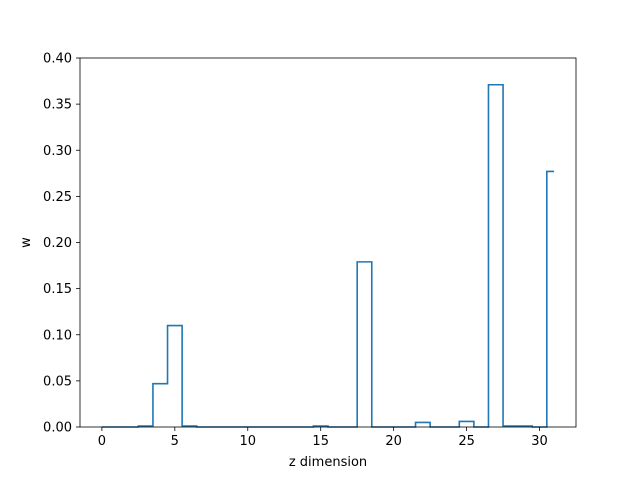  I want to click on y-tick-label: 0.20, so click(57, 243).